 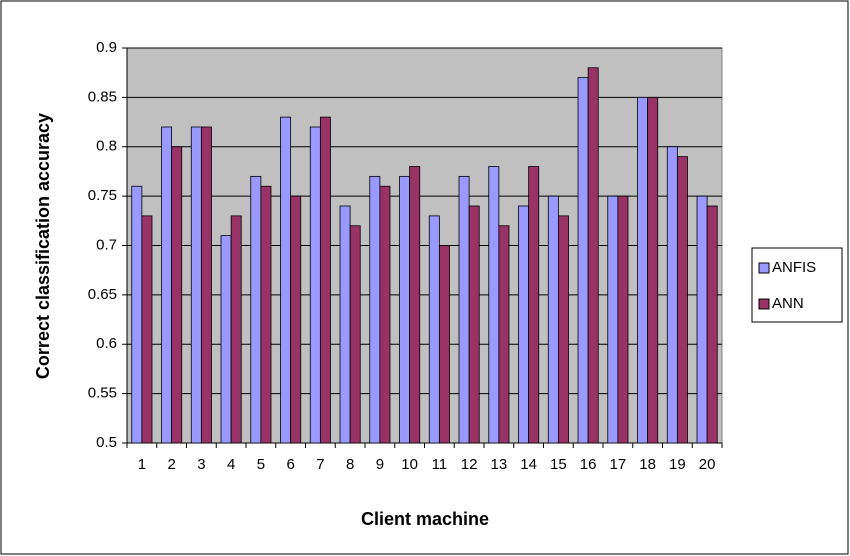 What do you see at coordinates (106, 146) in the screenshot?
I see `y-tick-label: 0.8` at bounding box center [106, 146].